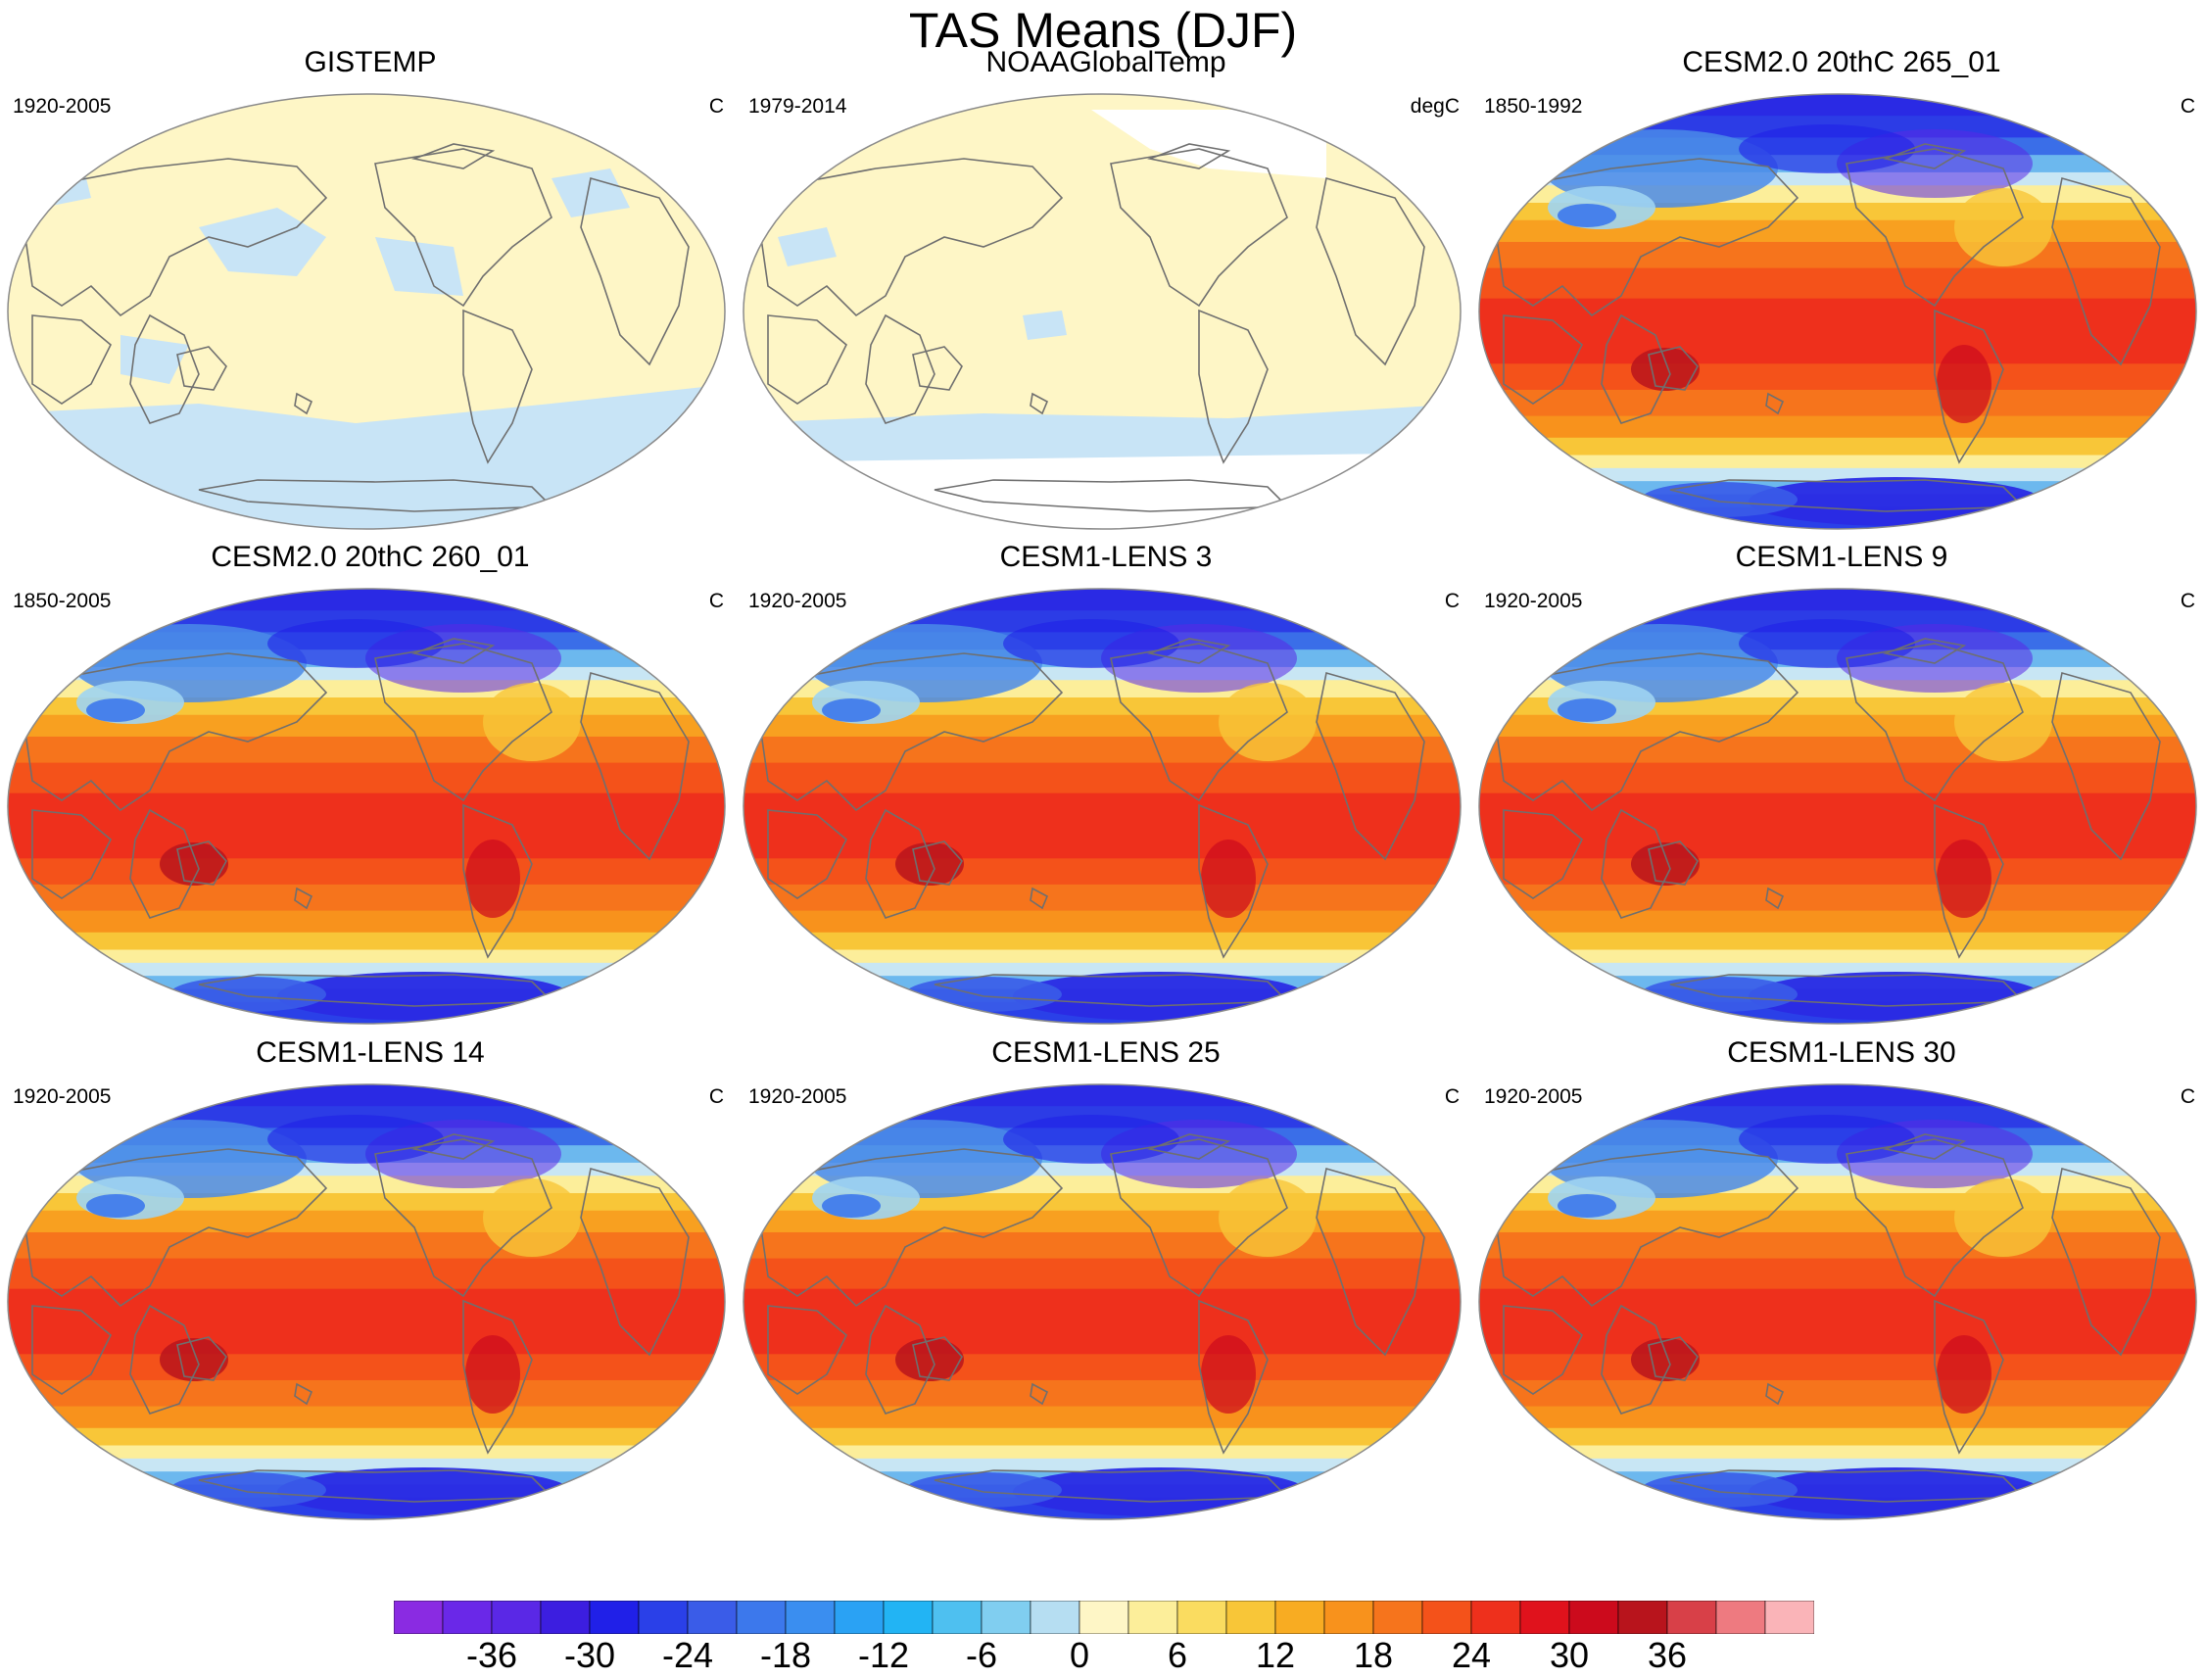 This screenshot has height=1680, width=2206. What do you see at coordinates (1105, 62) in the screenshot?
I see `panel-title: NOAAGlobalTemp` at bounding box center [1105, 62].